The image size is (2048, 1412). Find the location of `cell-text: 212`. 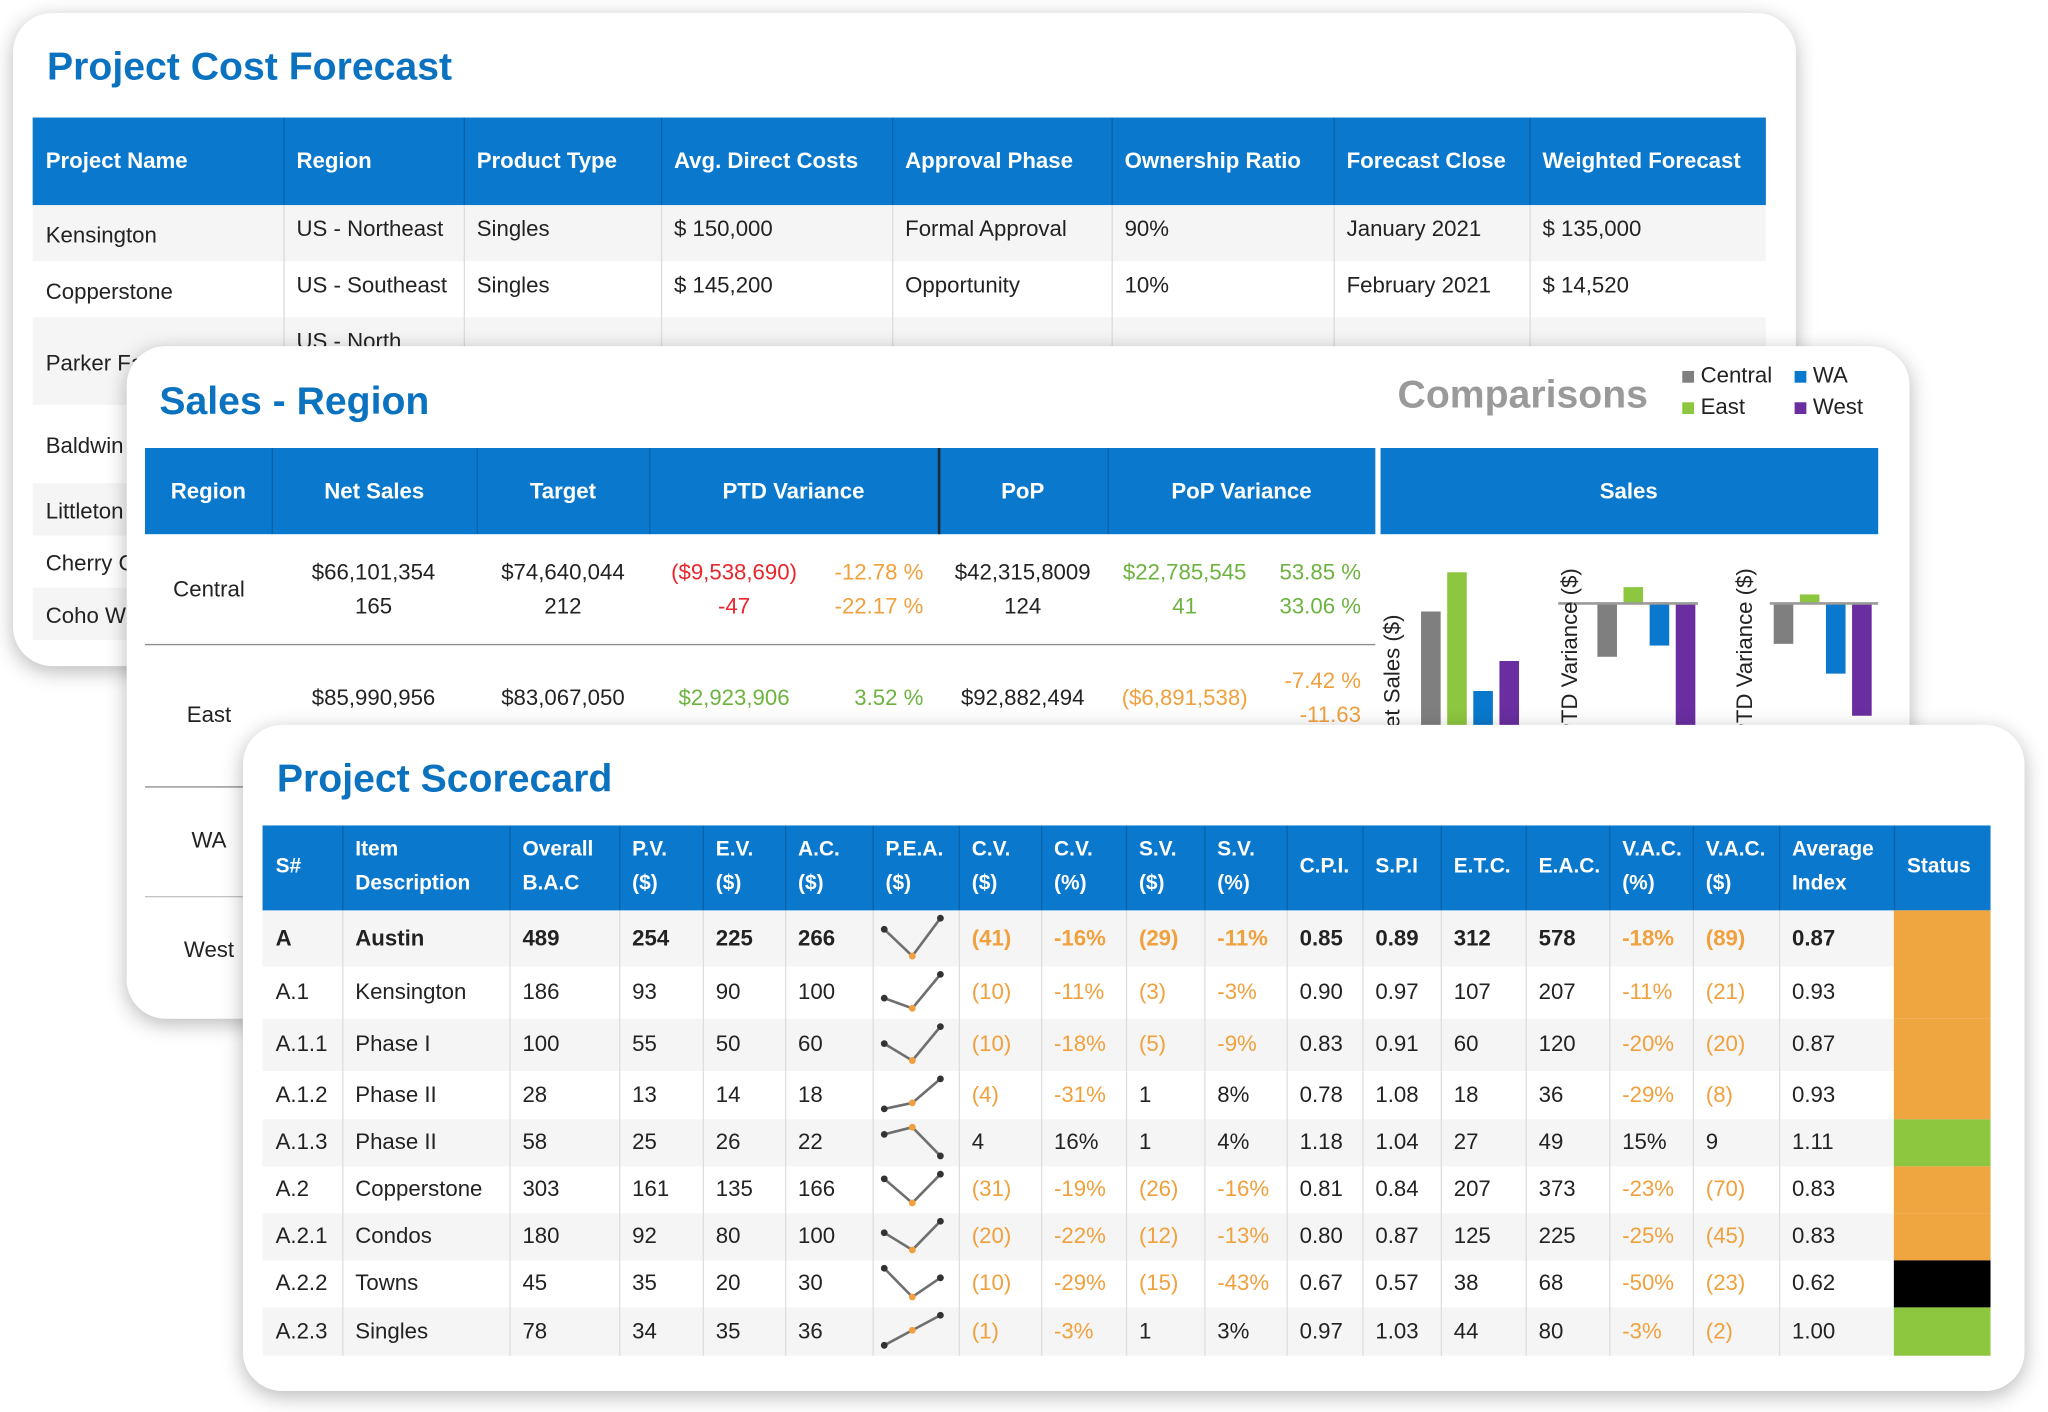

cell-text: 212 is located at coordinates (563, 606).